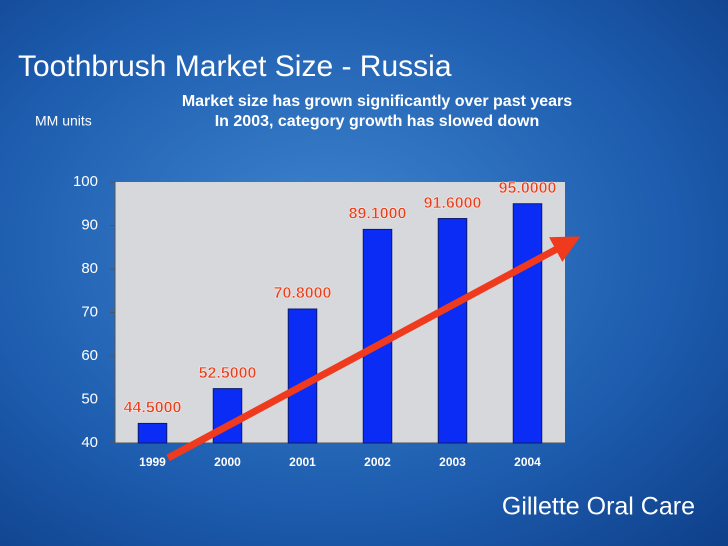 The image size is (728, 546). Describe the element at coordinates (63, 121) in the screenshot. I see `y-axis-label: MM units` at that location.